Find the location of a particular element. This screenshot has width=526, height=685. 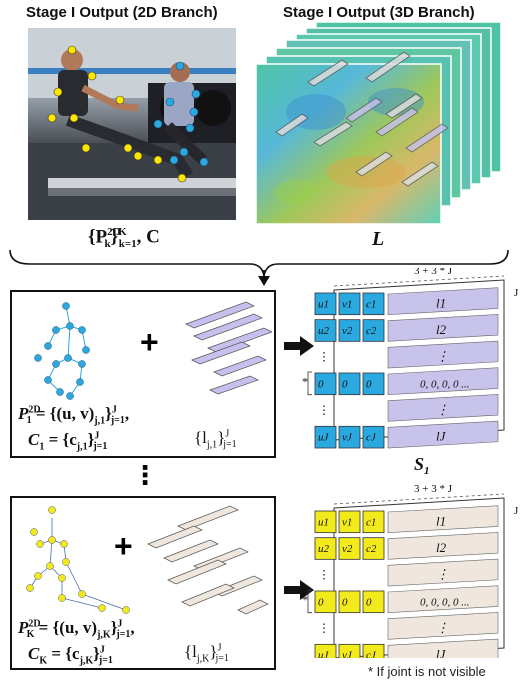

merge-brace is located at coordinates (259, 267).